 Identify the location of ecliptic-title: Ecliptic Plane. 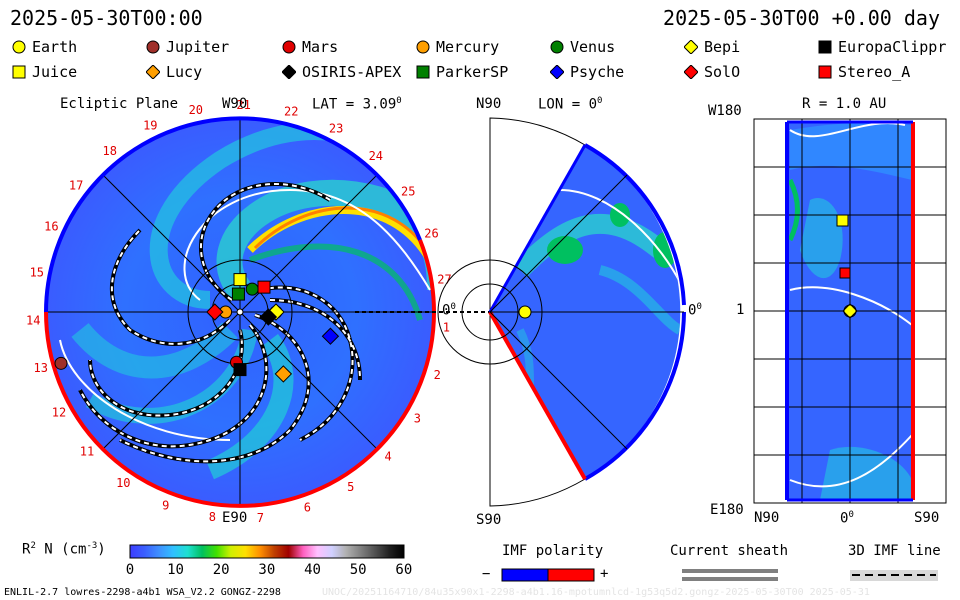
(119, 104).